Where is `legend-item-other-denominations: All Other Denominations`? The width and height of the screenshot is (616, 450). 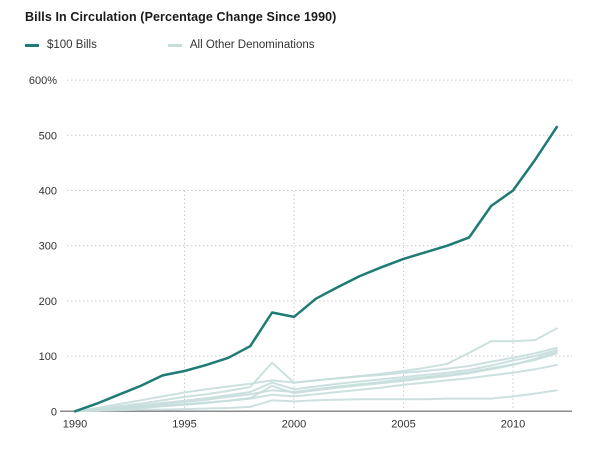
legend-item-other-denominations: All Other Denominations is located at coordinates (241, 45).